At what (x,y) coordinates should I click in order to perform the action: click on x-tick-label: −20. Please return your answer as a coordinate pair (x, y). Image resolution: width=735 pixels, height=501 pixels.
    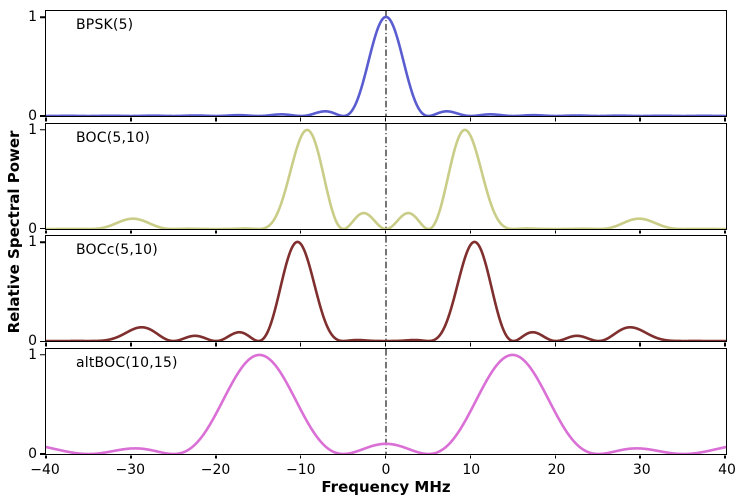
    Looking at the image, I should click on (215, 470).